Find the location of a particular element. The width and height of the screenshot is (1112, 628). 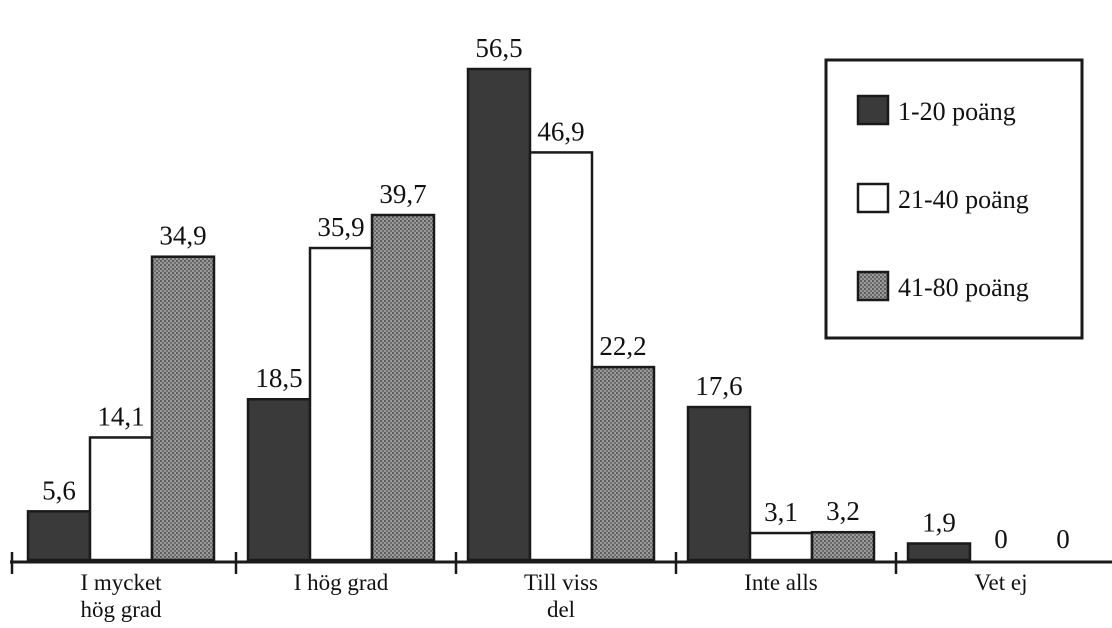

x-axis is located at coordinates (561, 563).